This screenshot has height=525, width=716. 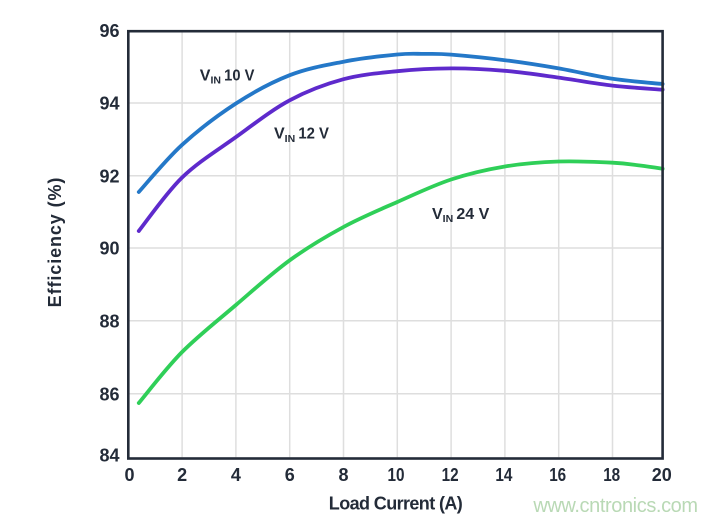 I want to click on svg-text: 14, so click(x=503, y=475).